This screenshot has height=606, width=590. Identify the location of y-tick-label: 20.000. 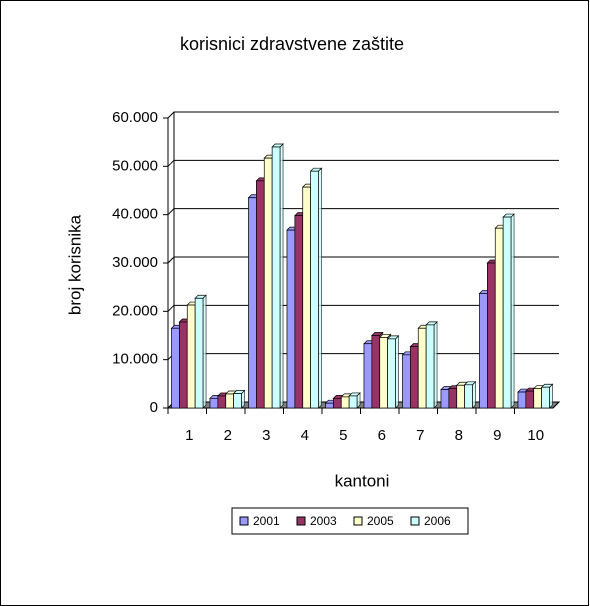
(135, 310).